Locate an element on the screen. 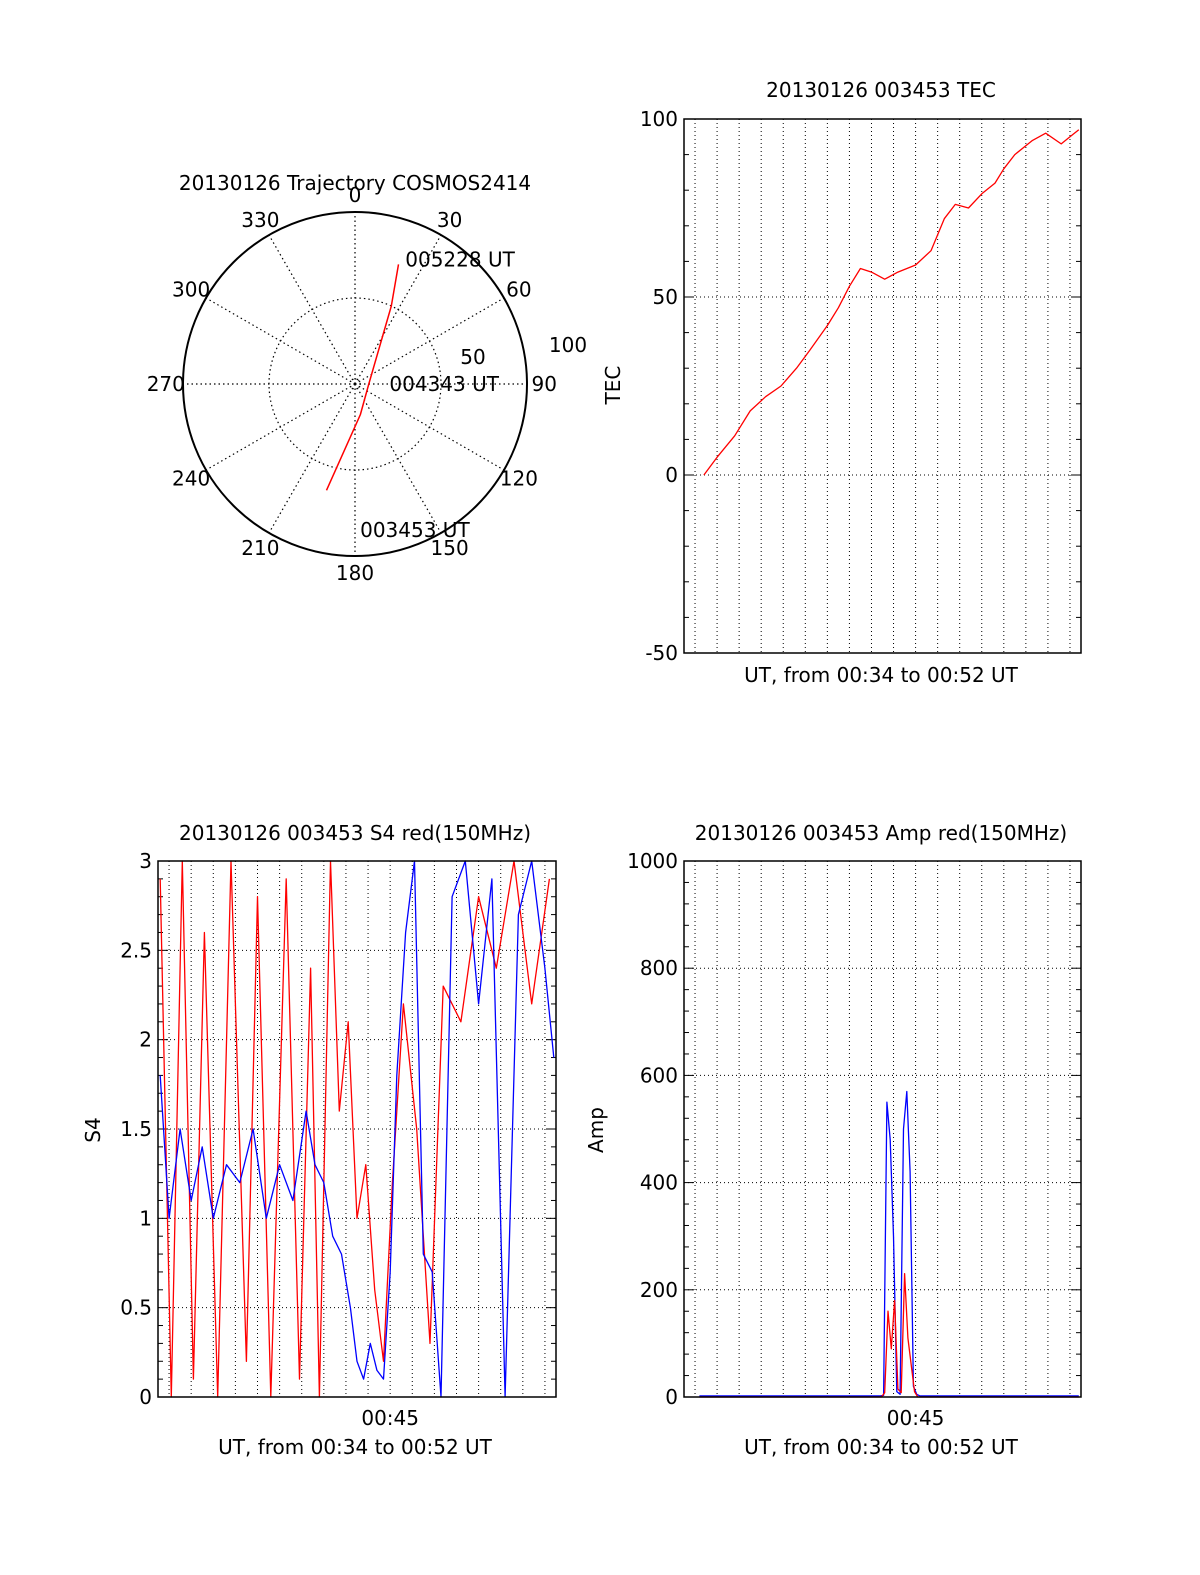  tec-x-label: UT, from 00:34 to 00:52 UT is located at coordinates (881, 675).